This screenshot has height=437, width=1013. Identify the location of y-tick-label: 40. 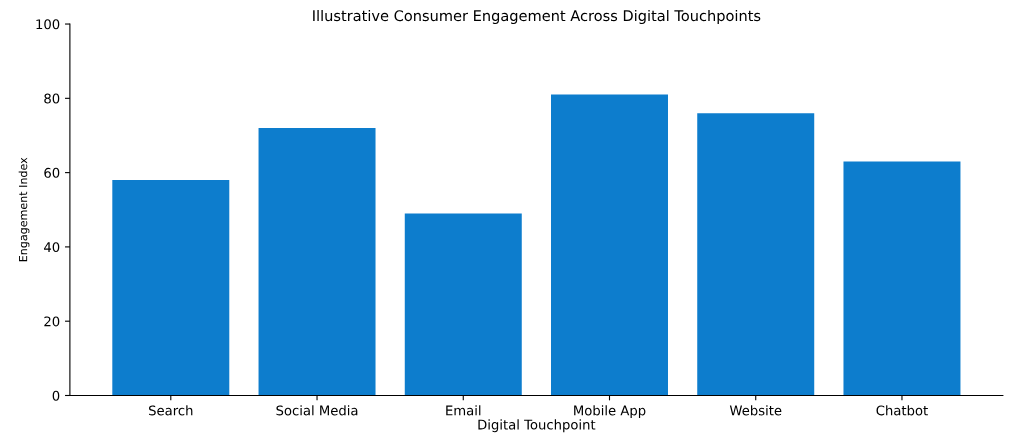
(52, 247).